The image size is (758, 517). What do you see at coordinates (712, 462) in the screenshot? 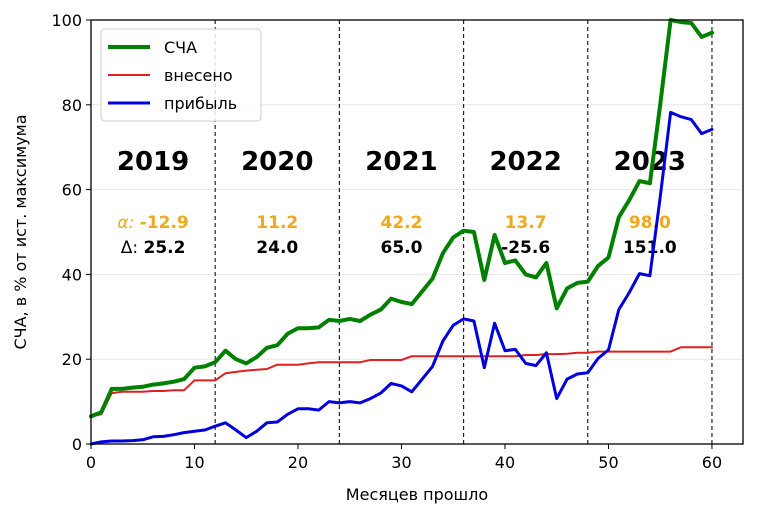
I see `x-tick-label: 60` at bounding box center [712, 462].